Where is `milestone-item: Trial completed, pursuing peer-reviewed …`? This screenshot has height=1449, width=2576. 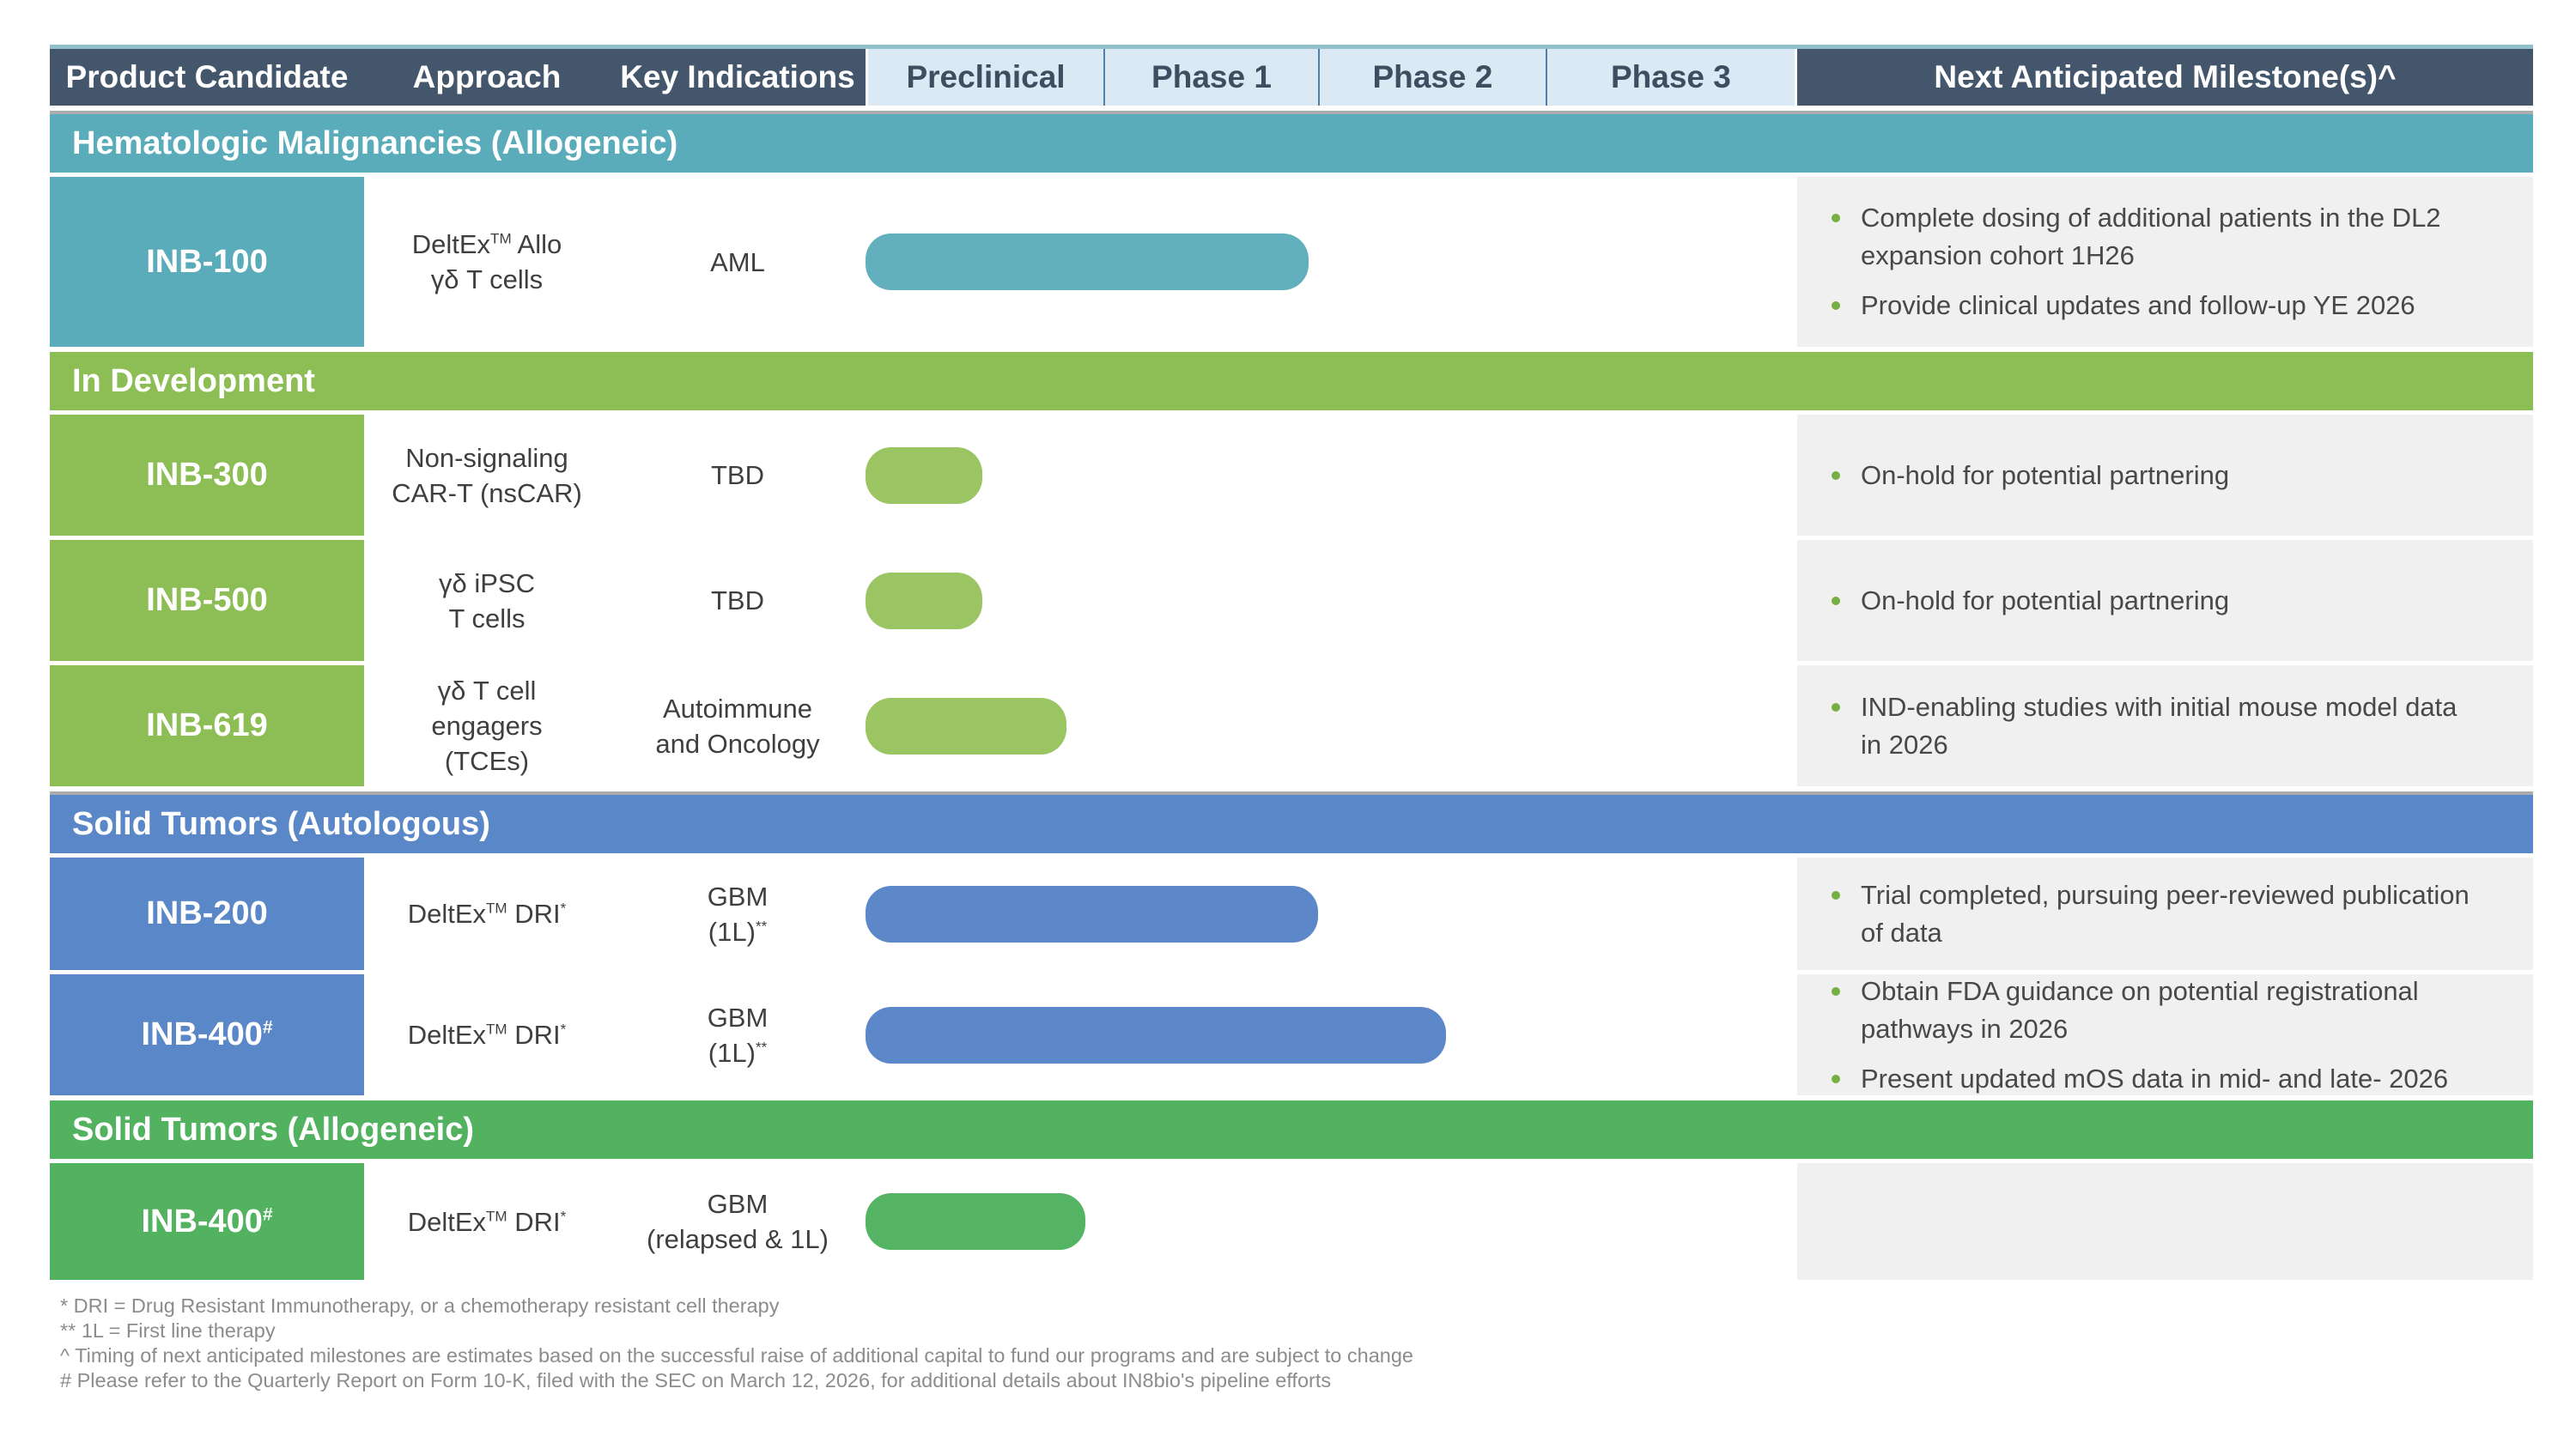
milestone-item: Trial completed, pursuing peer-reviewed … is located at coordinates (2170, 914).